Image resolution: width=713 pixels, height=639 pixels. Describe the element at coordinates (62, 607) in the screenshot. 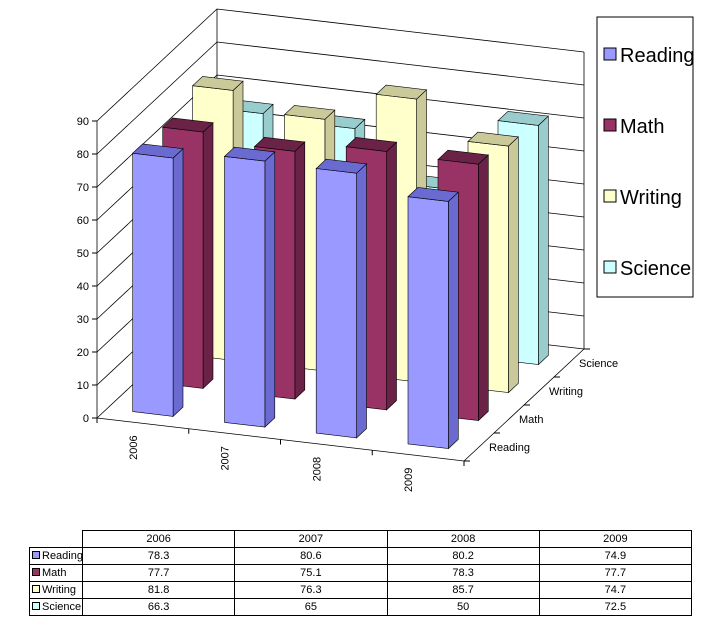

I see `row-label: Science` at that location.